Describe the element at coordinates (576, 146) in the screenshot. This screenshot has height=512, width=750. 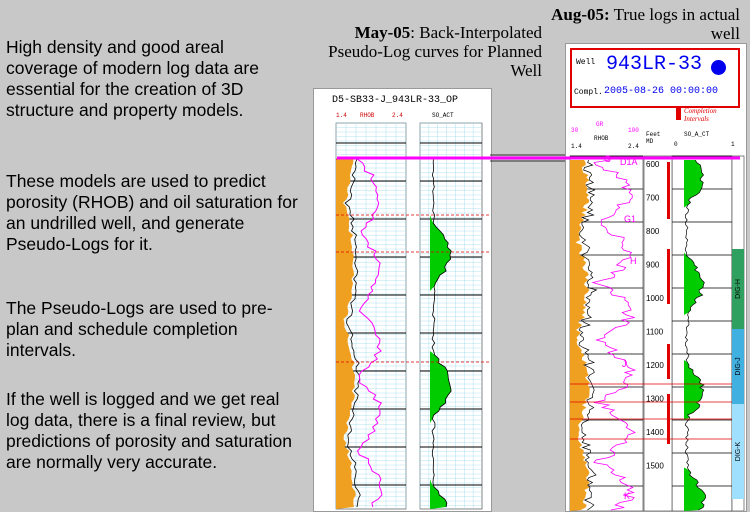
I see `rhob-left-scale-true: 1.4` at that location.